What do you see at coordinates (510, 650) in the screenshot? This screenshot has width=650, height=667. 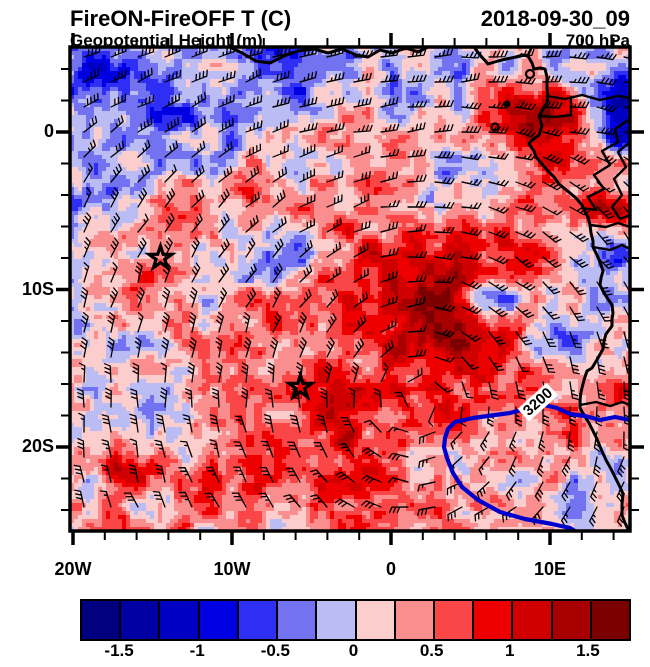 I see `colorbar-tick-label: 1` at bounding box center [510, 650].